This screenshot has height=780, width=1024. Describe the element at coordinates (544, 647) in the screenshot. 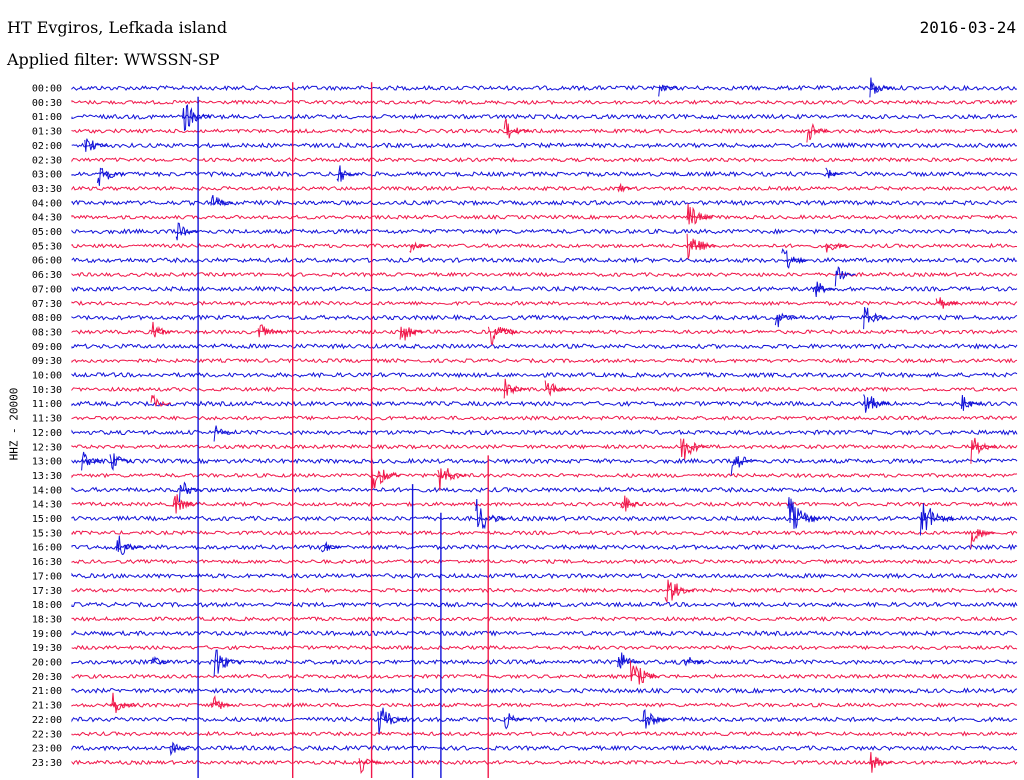

I see `trace-1930` at that location.